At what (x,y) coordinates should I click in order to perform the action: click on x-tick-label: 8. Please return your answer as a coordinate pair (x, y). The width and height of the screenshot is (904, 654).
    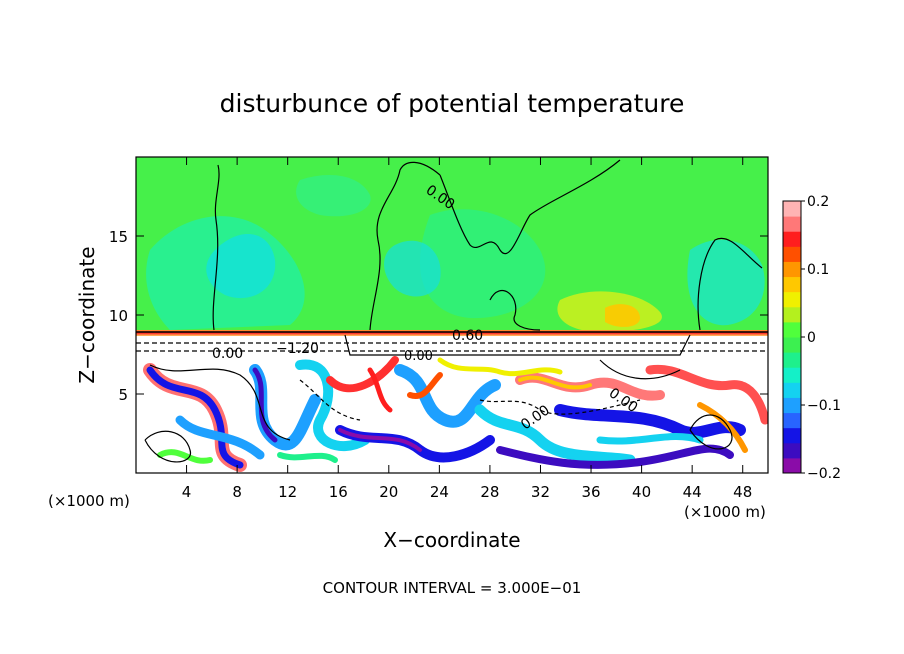
    Looking at the image, I should click on (237, 492).